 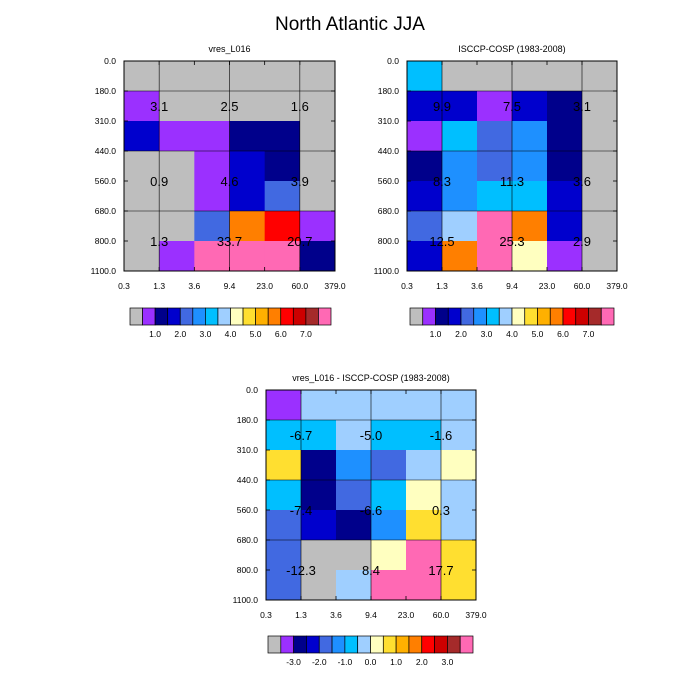 What do you see at coordinates (442, 181) in the screenshot?
I see `cell-value-label: 8.3` at bounding box center [442, 181].